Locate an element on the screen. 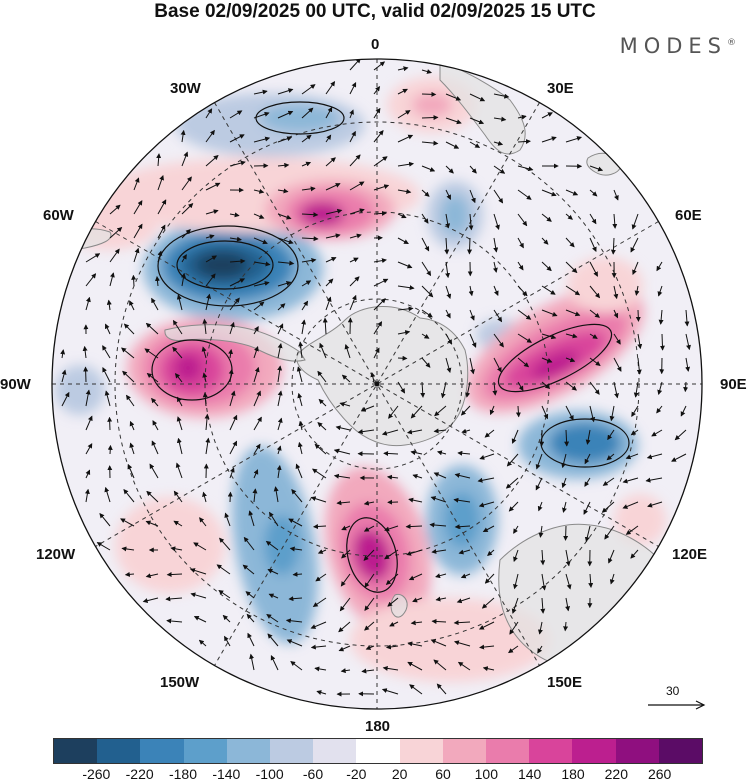  lon-label-30e: 30E is located at coordinates (560, 88).